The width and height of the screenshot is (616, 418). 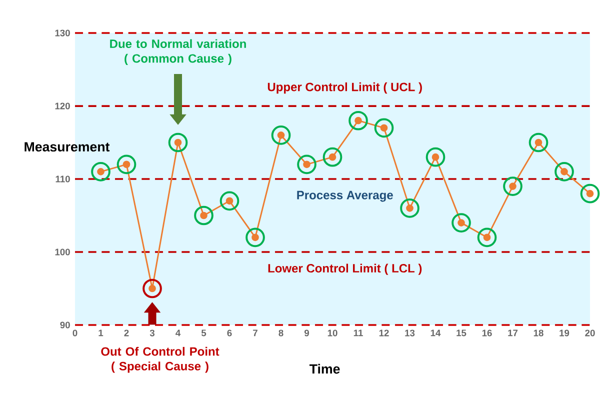 I want to click on x-tick-label: 14, so click(x=435, y=333).